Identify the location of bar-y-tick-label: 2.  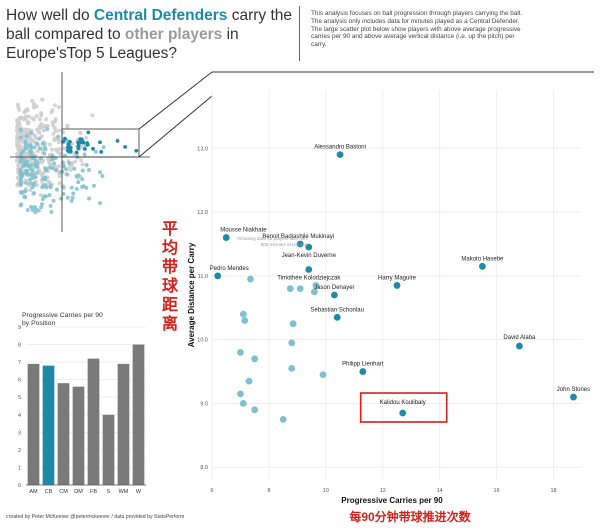
(19, 451).